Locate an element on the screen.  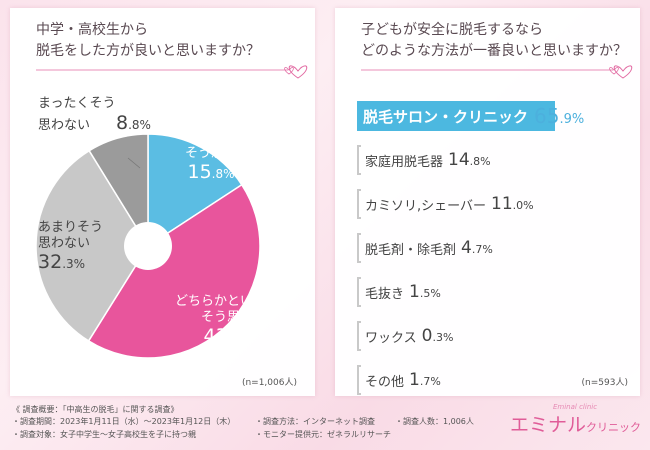
bar-row: カミソリ,シェーバー 11.0% is located at coordinates (445, 204).